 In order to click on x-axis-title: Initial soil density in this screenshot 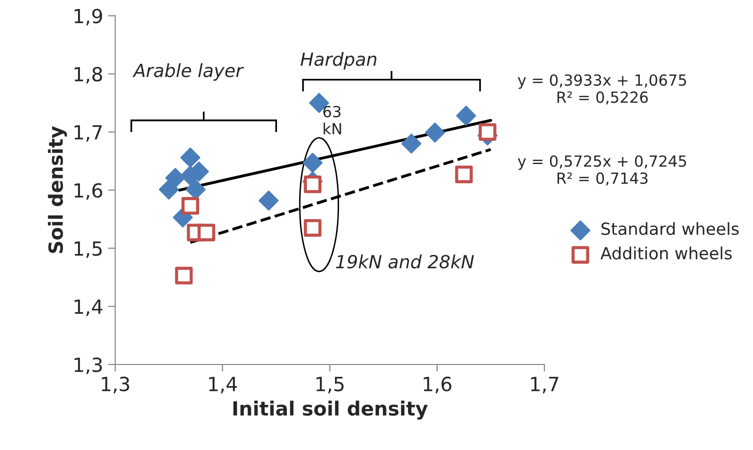, I will do `click(330, 410)`.